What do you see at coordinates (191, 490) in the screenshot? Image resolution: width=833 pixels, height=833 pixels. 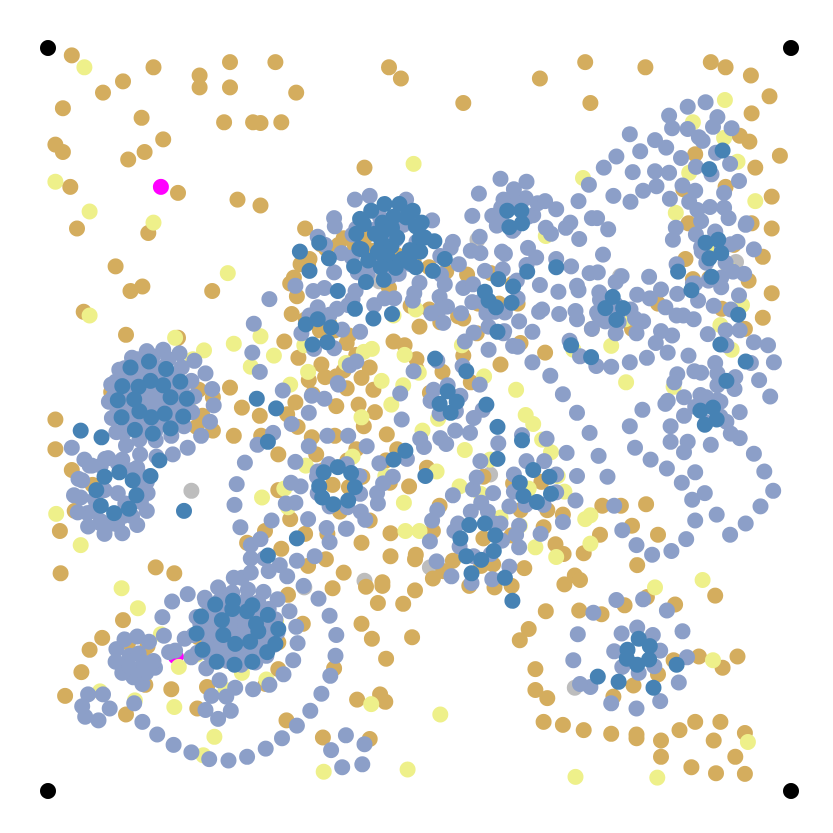 I see `data-point-light-gray` at bounding box center [191, 490].